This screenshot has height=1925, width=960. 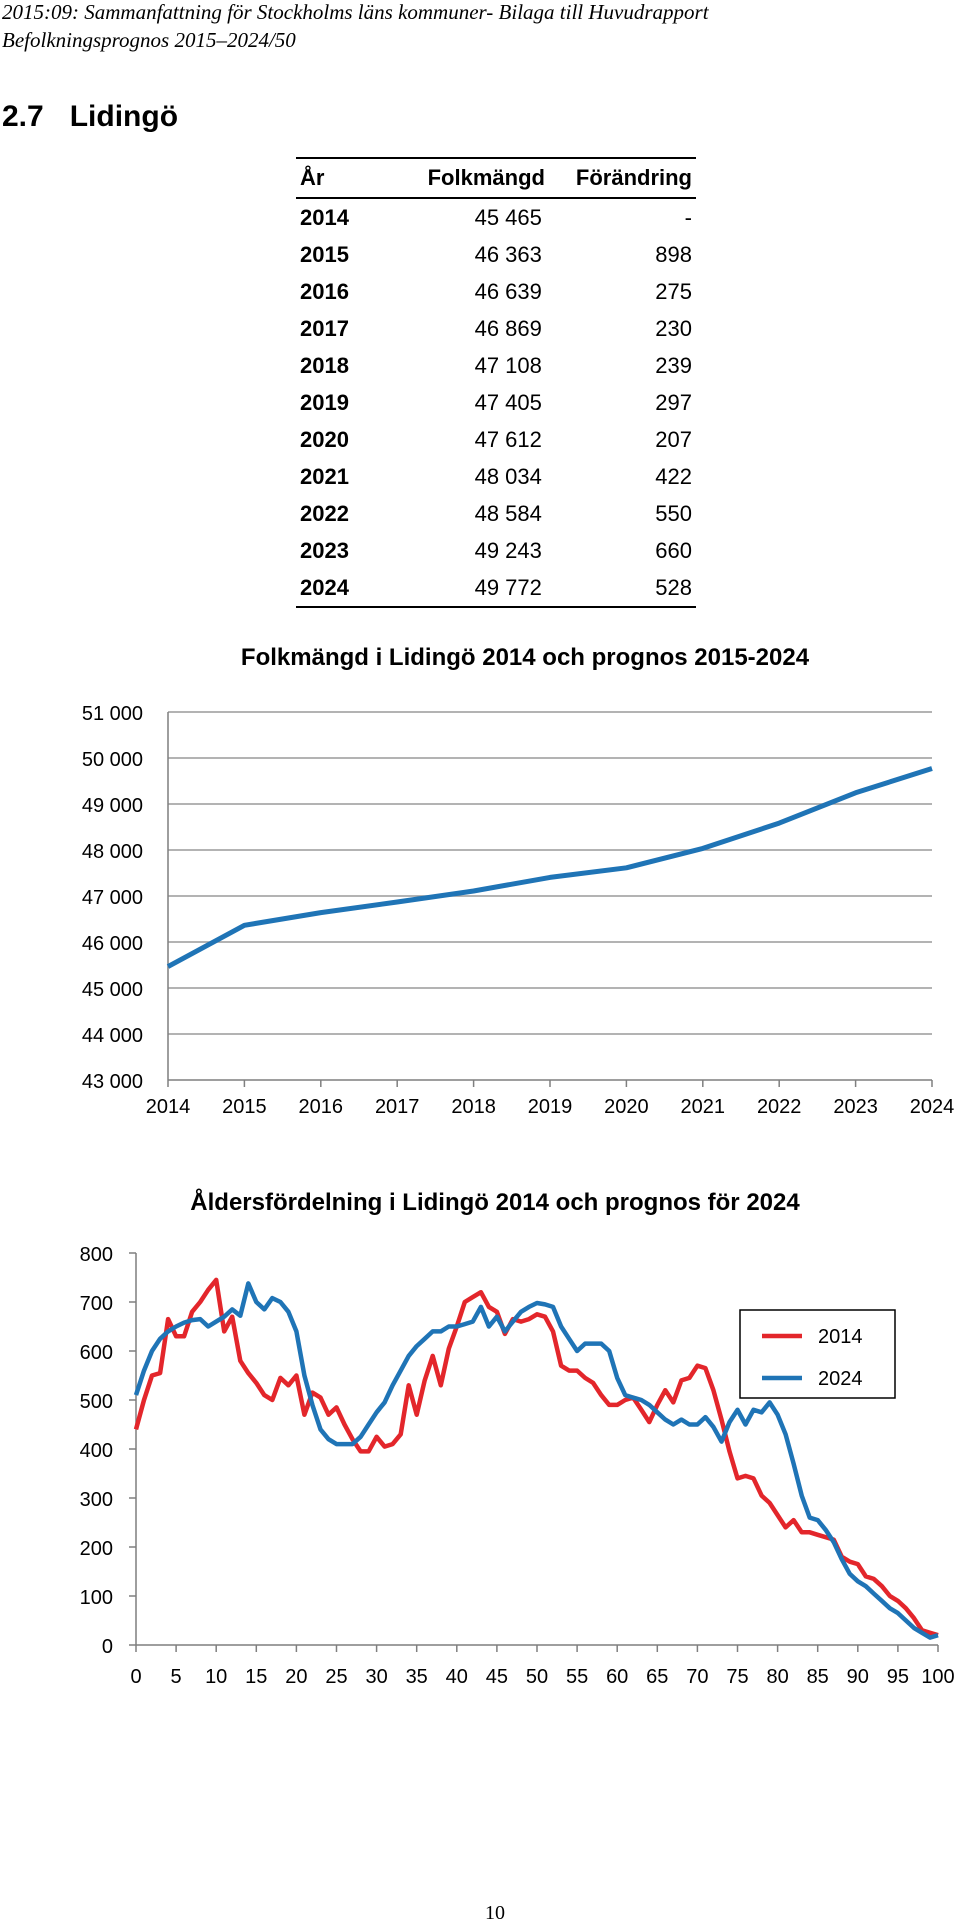 What do you see at coordinates (216, 1675) in the screenshot?
I see `x-tick-label: 10` at bounding box center [216, 1675].